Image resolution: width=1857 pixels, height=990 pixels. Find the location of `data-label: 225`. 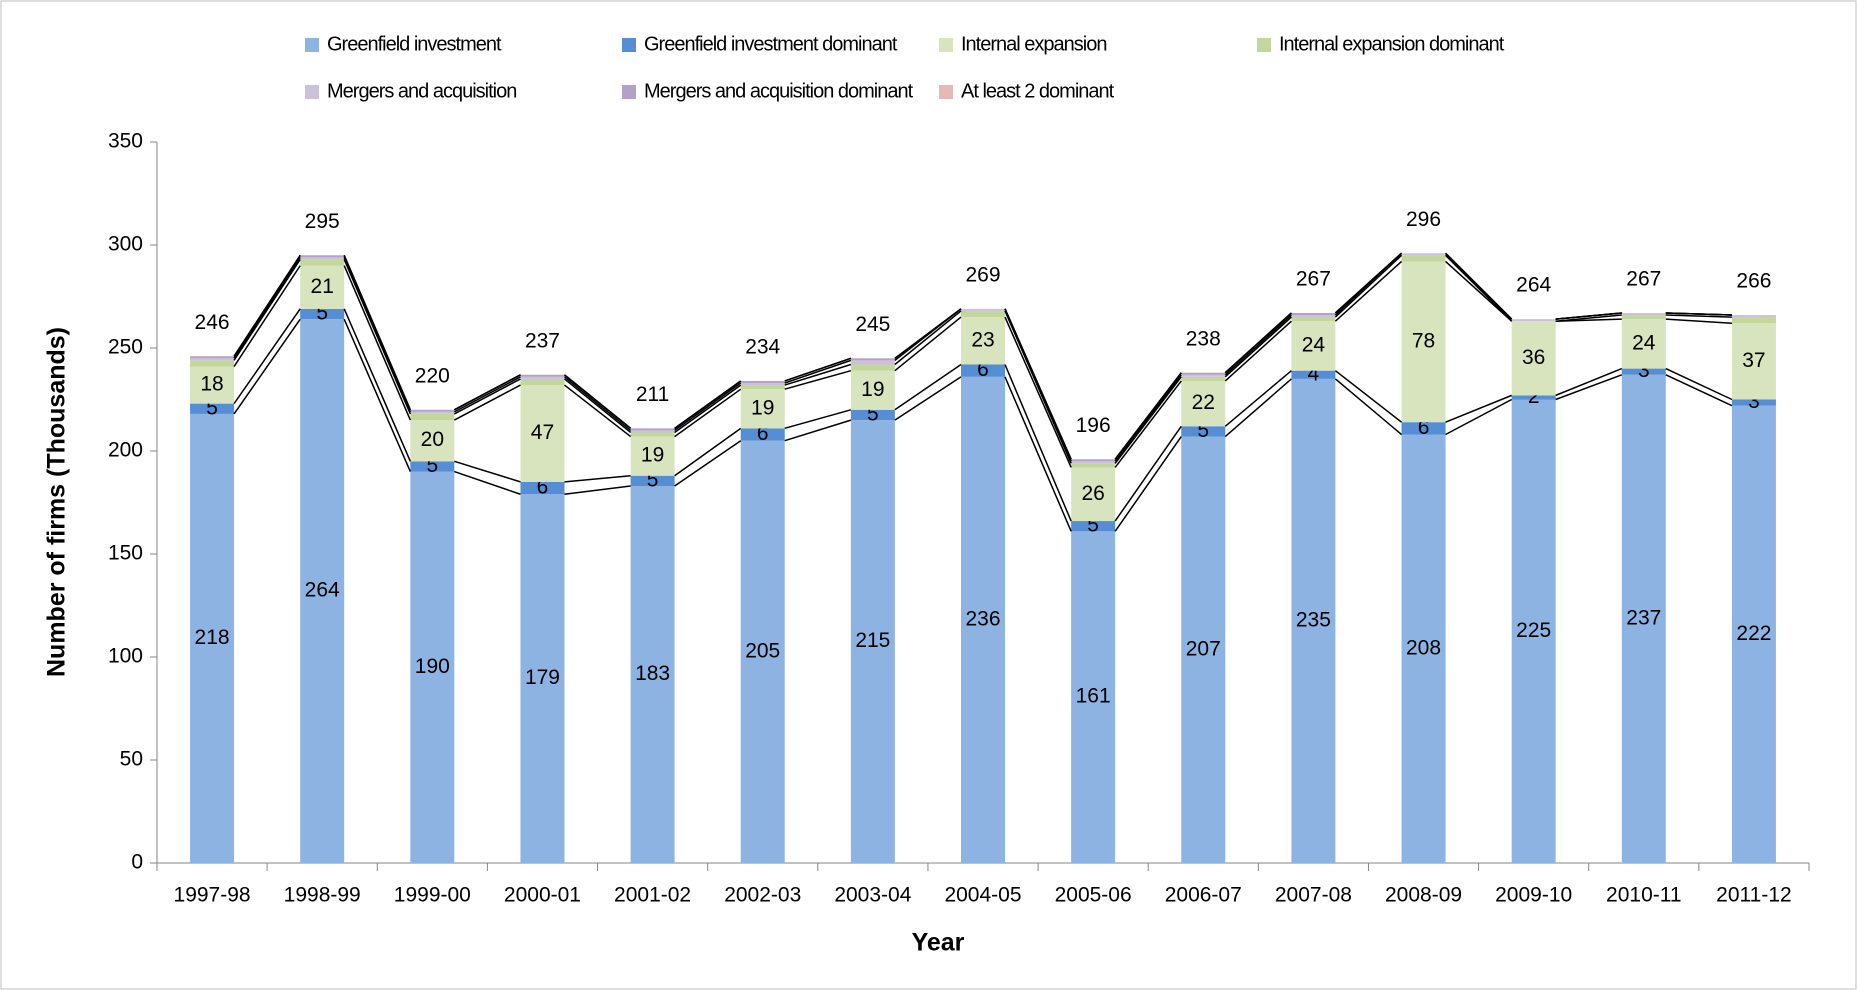

data-label: 225 is located at coordinates (1533, 630).